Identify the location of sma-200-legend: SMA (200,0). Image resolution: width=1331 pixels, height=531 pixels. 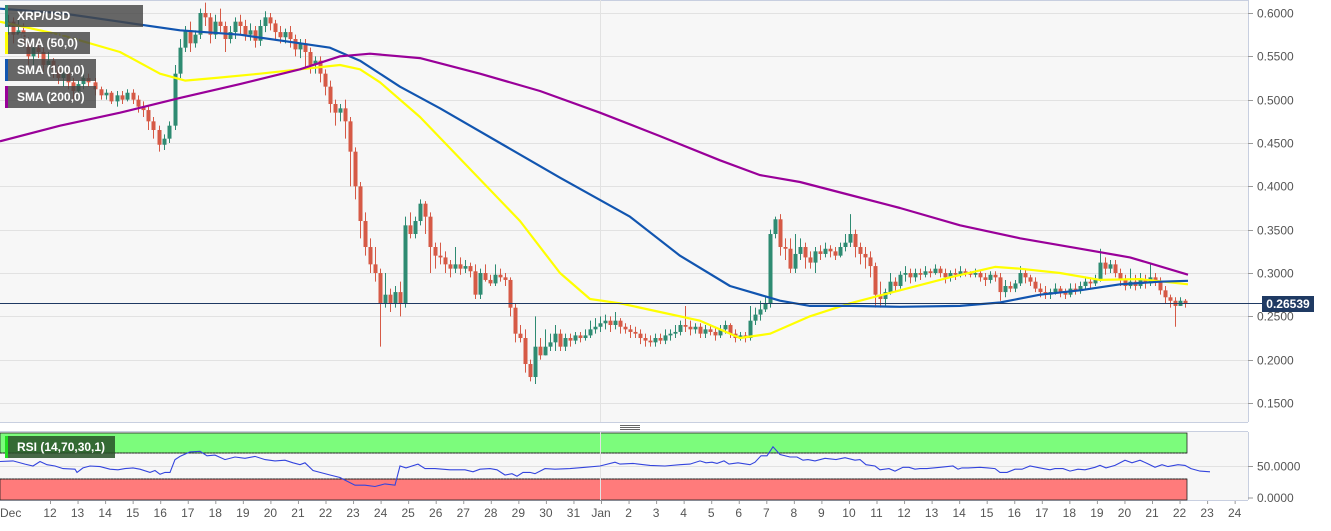
(50, 97).